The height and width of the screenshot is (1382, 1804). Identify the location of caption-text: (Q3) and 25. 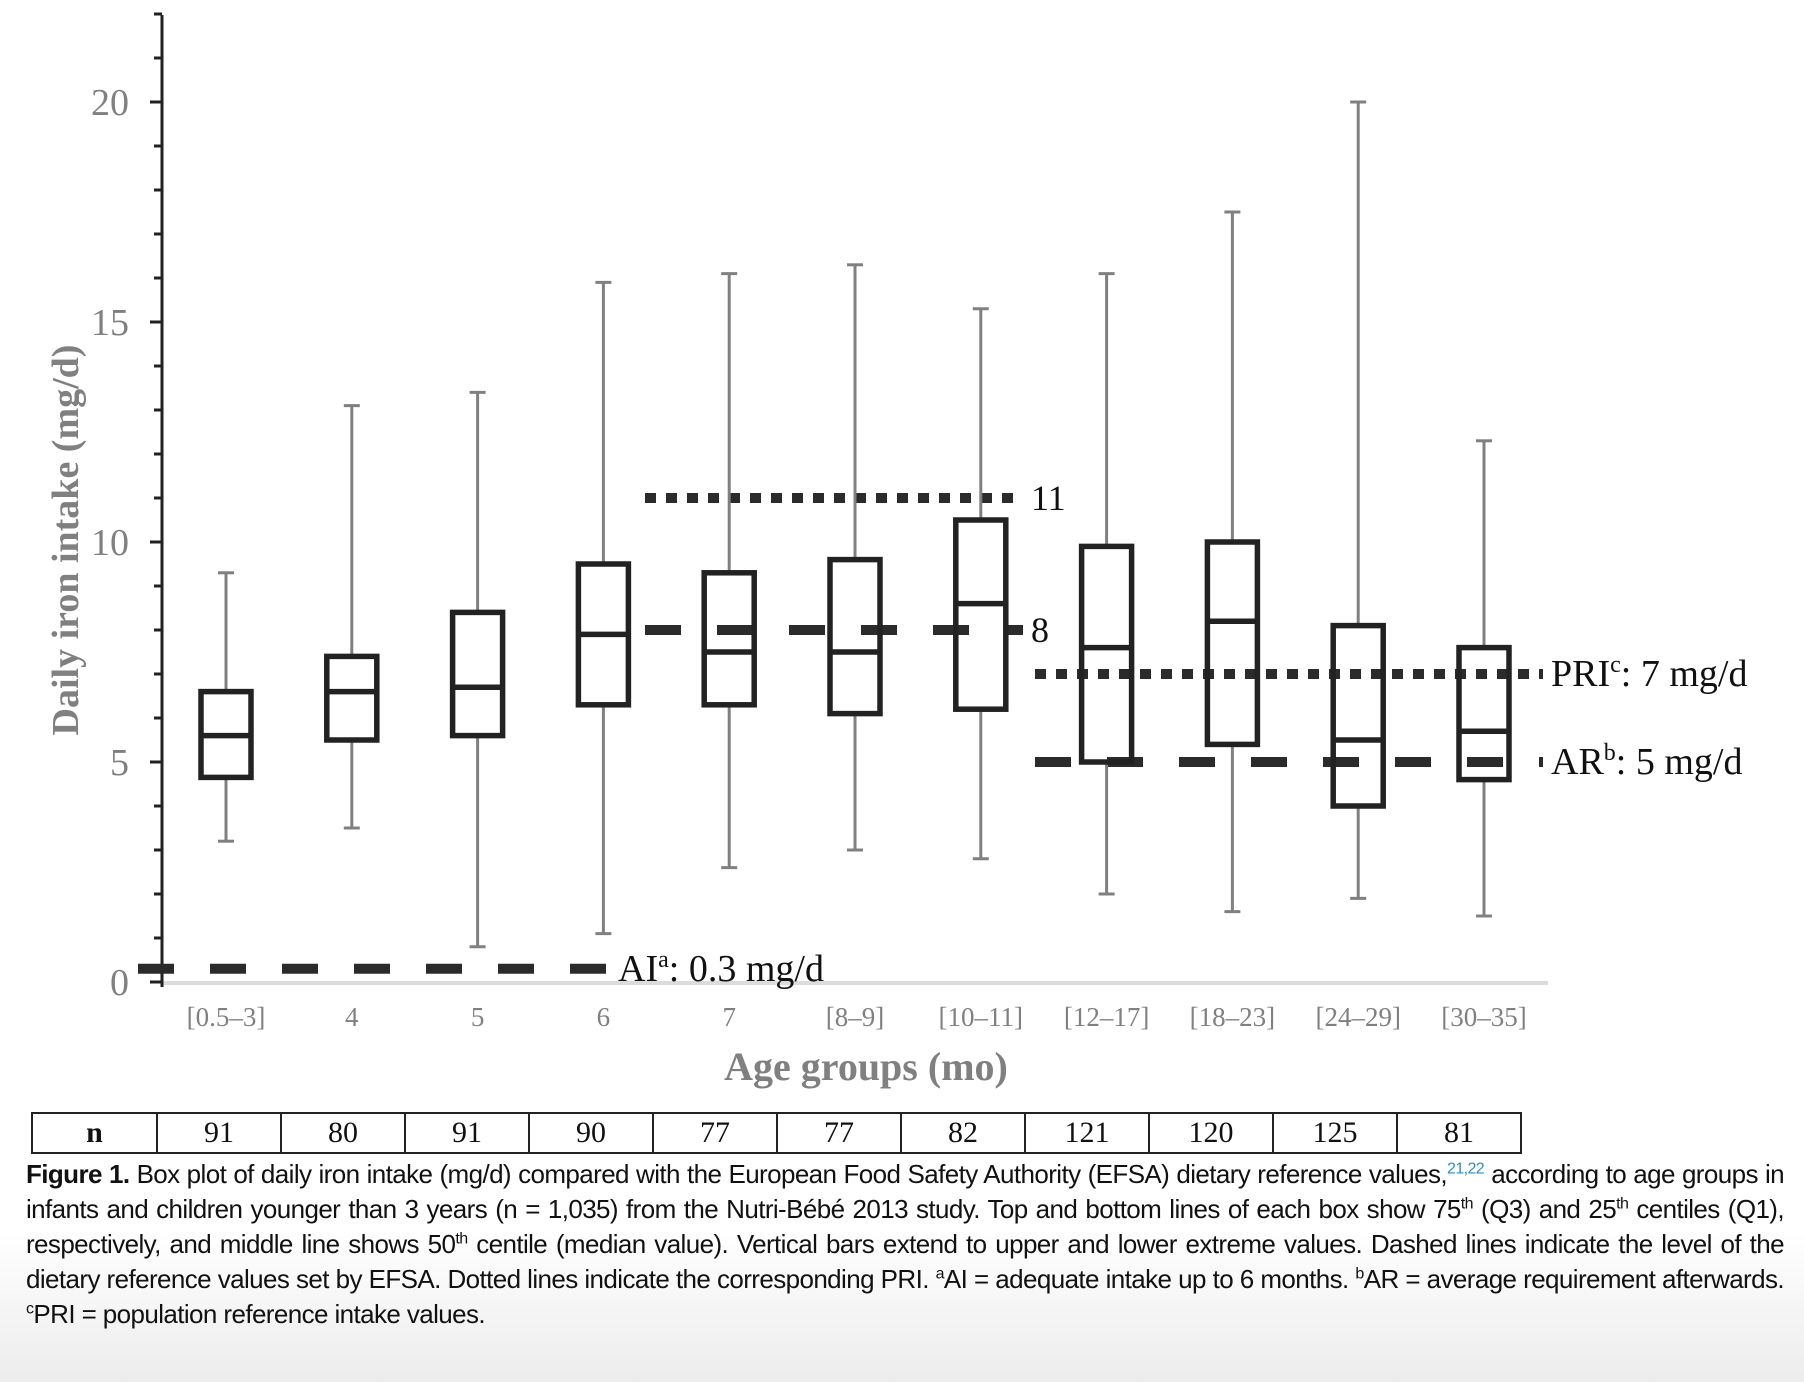
(1544, 1209).